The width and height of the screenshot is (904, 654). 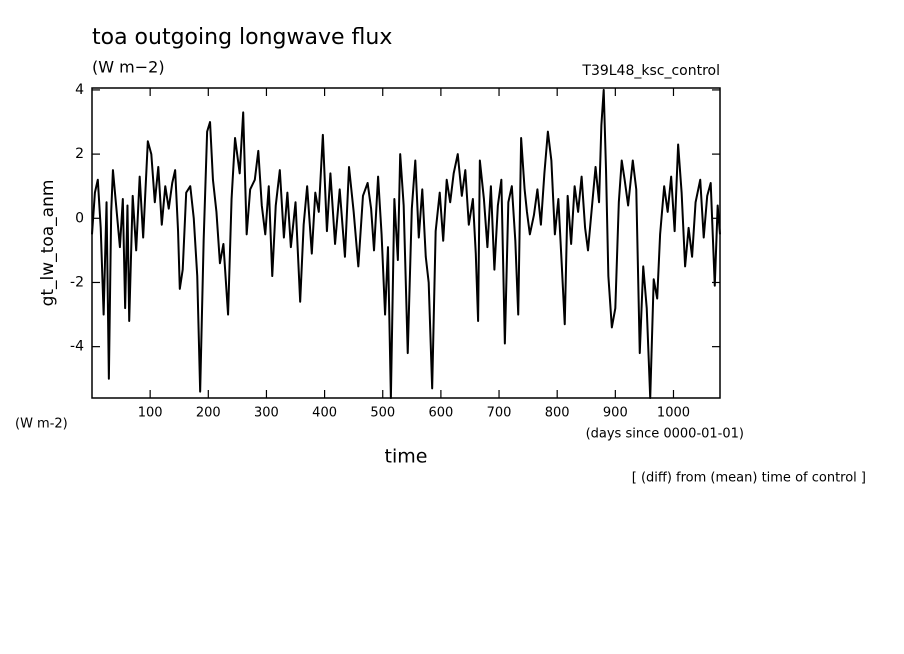 I want to click on x-tick-label: 300, so click(x=266, y=413).